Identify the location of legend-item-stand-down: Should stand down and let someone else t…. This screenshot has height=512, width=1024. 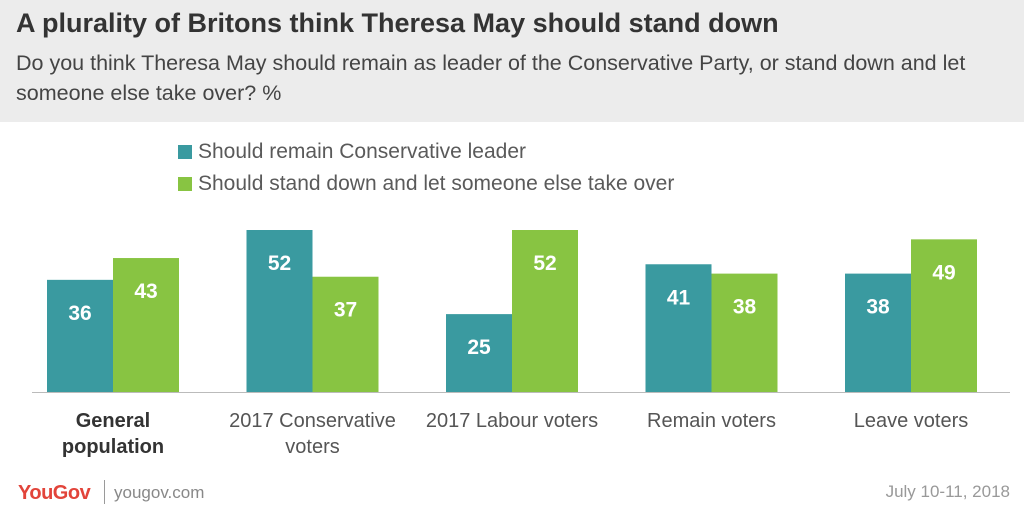
(426, 184).